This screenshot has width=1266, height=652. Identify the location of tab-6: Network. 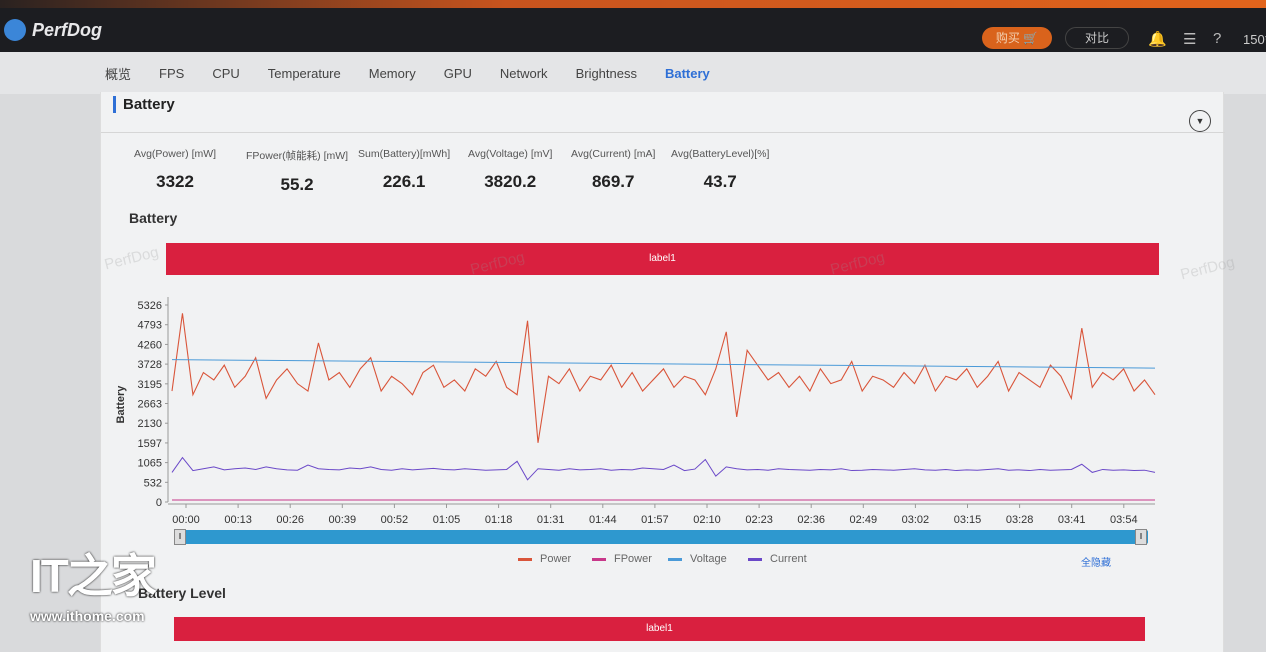
(523, 73).